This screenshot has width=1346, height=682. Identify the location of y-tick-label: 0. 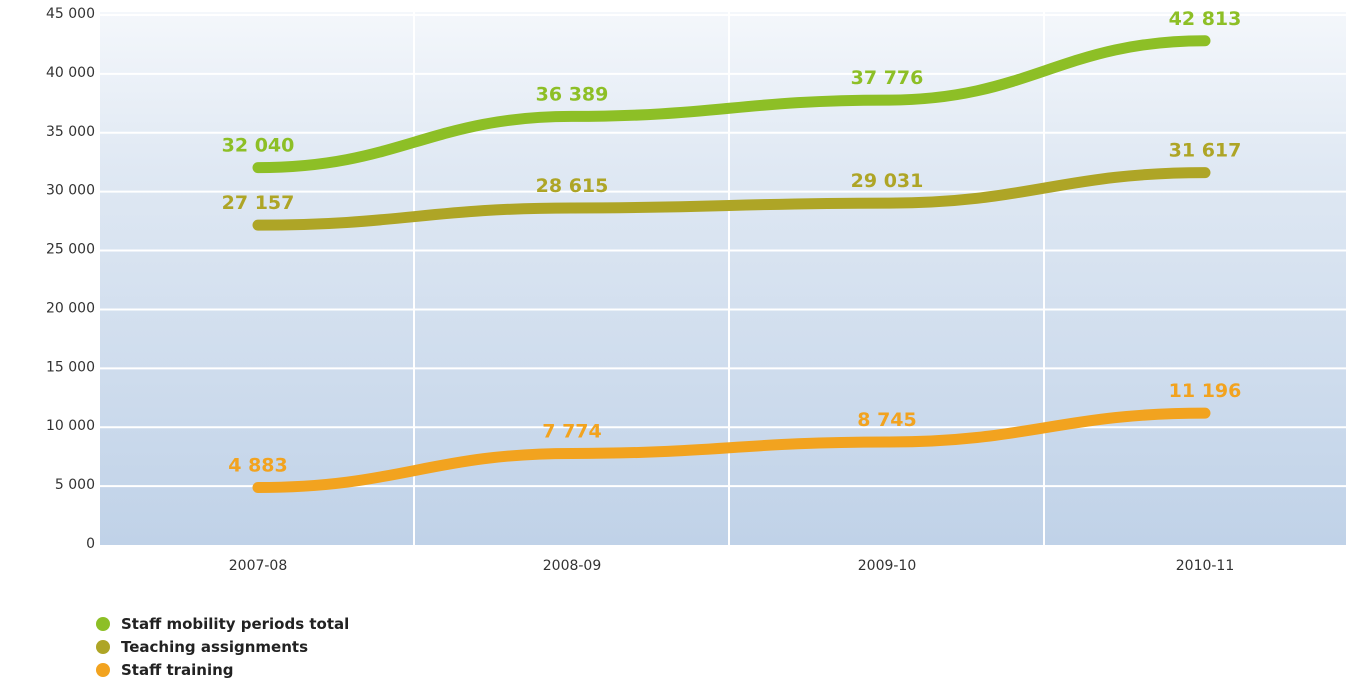
(90, 544).